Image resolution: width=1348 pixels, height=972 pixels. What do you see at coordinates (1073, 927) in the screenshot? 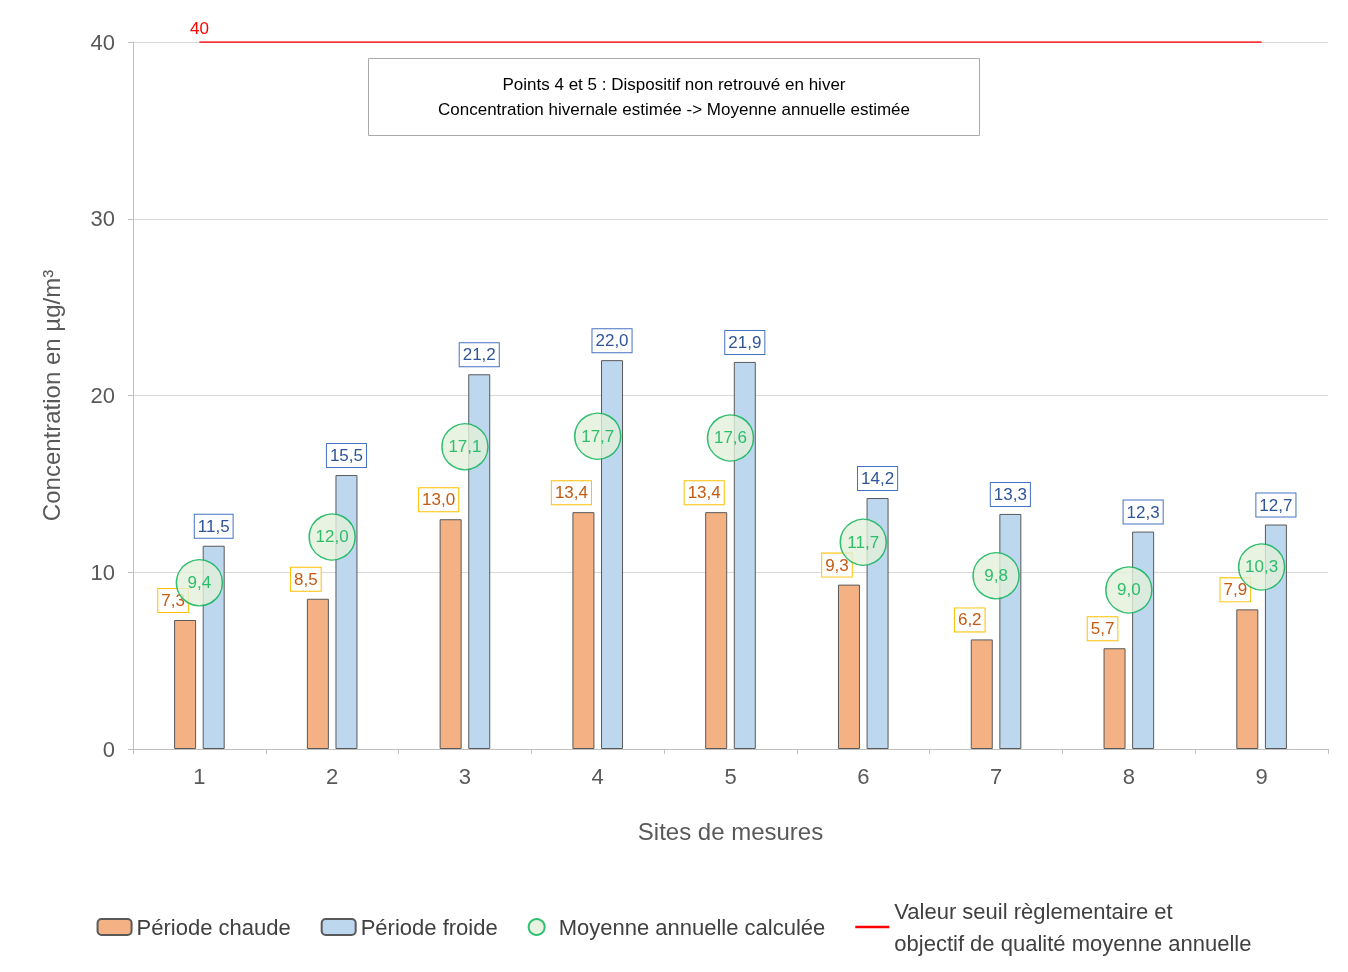
I see `legend-label: Valeur seuil règlementaire et objectif de qualité moyenne annuelle` at bounding box center [1073, 927].